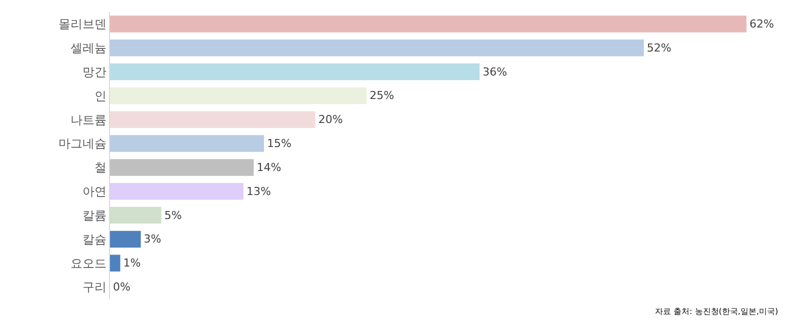 This screenshot has width=802, height=327. What do you see at coordinates (258, 191) in the screenshot?
I see `data-label: 13%` at bounding box center [258, 191].